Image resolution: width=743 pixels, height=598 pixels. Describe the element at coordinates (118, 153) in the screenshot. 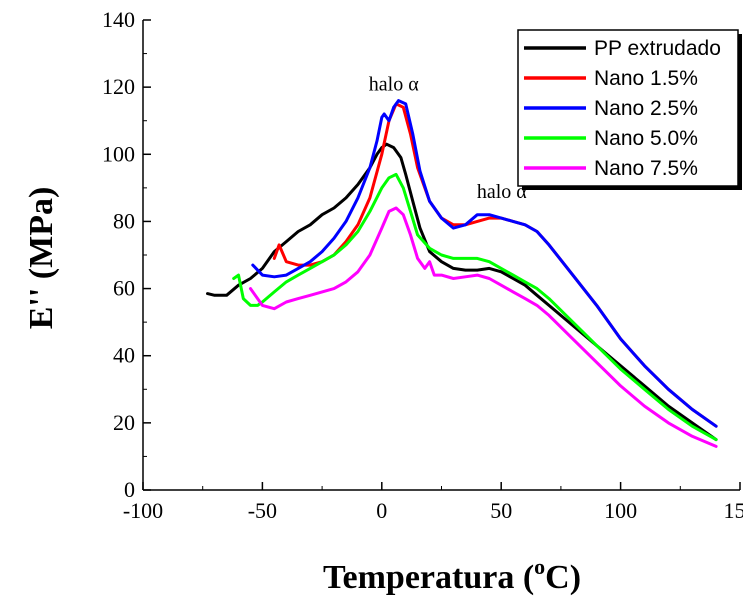

I see `y-tick-label: 100` at that location.